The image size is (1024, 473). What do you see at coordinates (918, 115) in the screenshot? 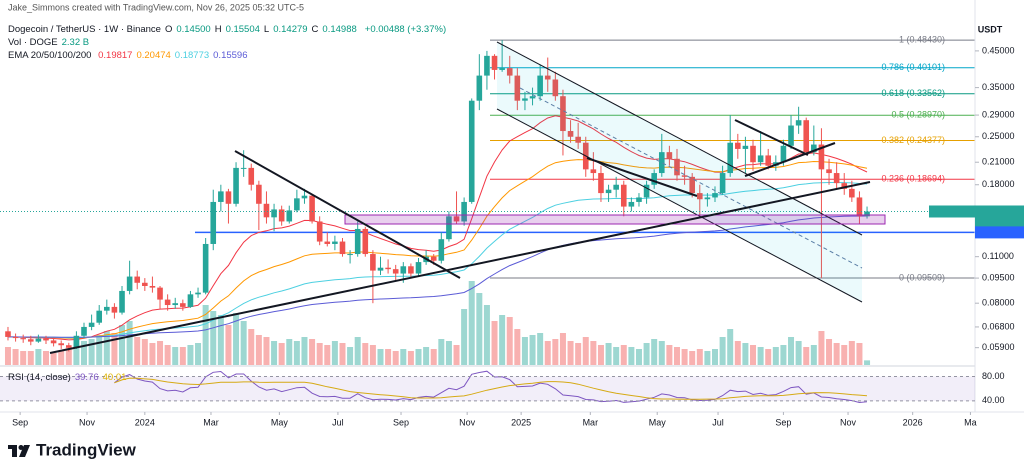
I see `fib-label: 0.5 (0.28970)` at bounding box center [918, 115].